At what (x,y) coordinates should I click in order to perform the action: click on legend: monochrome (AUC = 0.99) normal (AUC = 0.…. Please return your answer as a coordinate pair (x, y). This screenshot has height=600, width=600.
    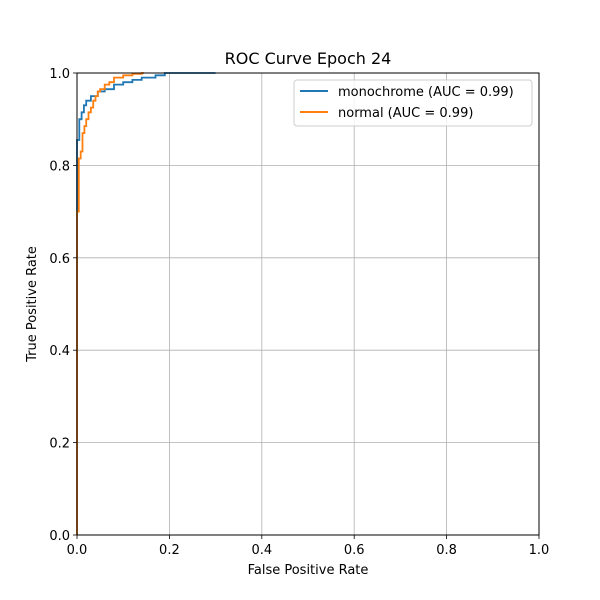
    Looking at the image, I should click on (413, 103).